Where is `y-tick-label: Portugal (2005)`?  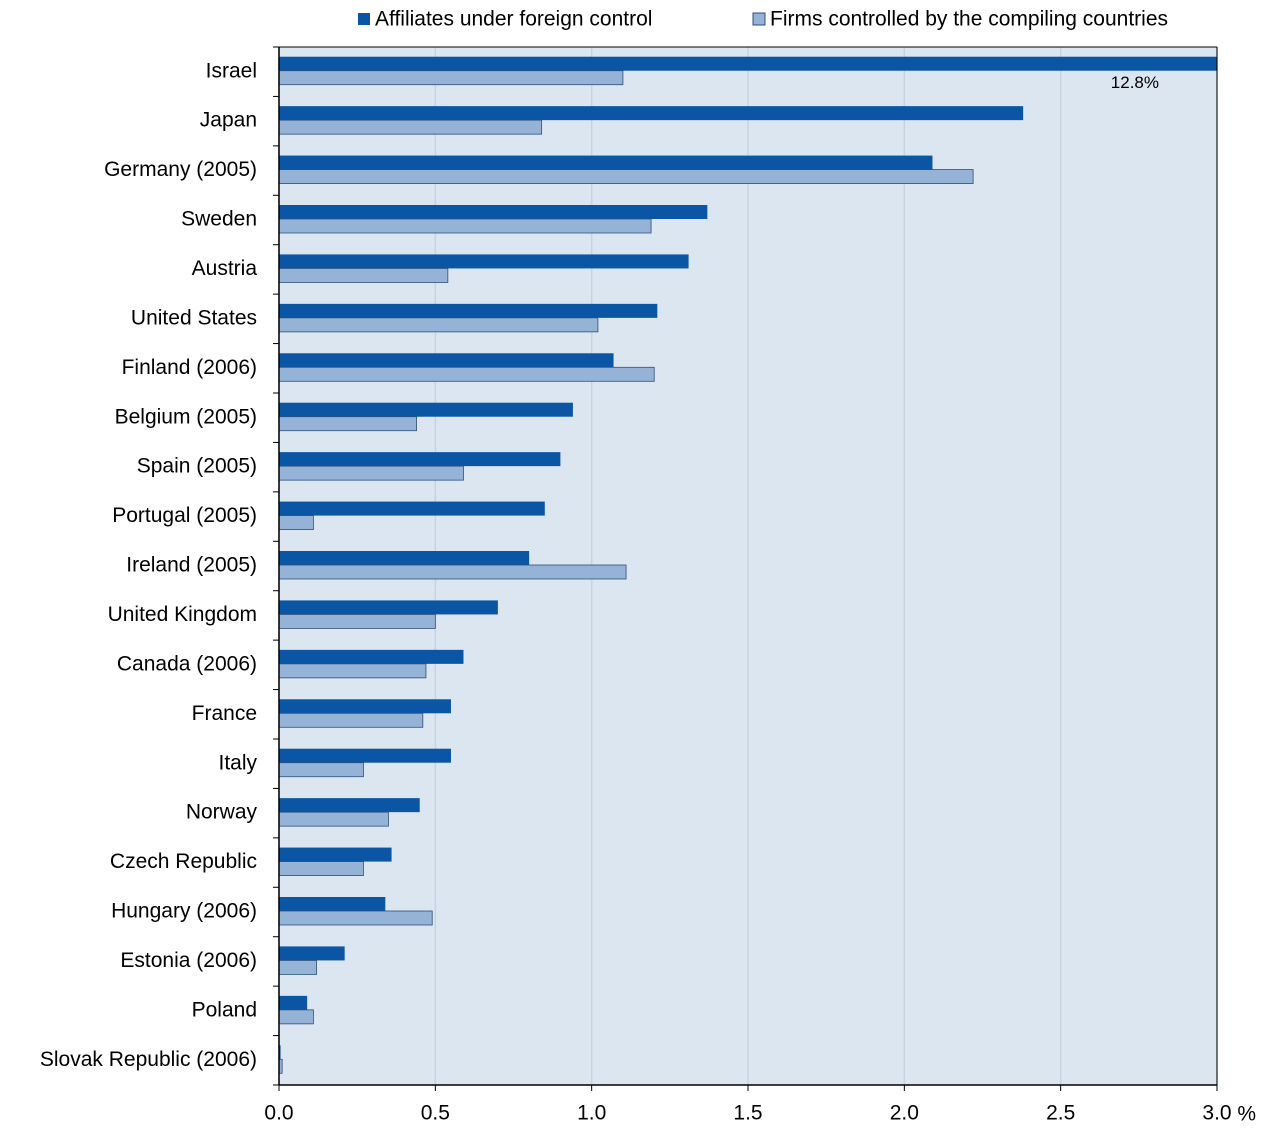
y-tick-label: Portugal (2005) is located at coordinates (184, 515).